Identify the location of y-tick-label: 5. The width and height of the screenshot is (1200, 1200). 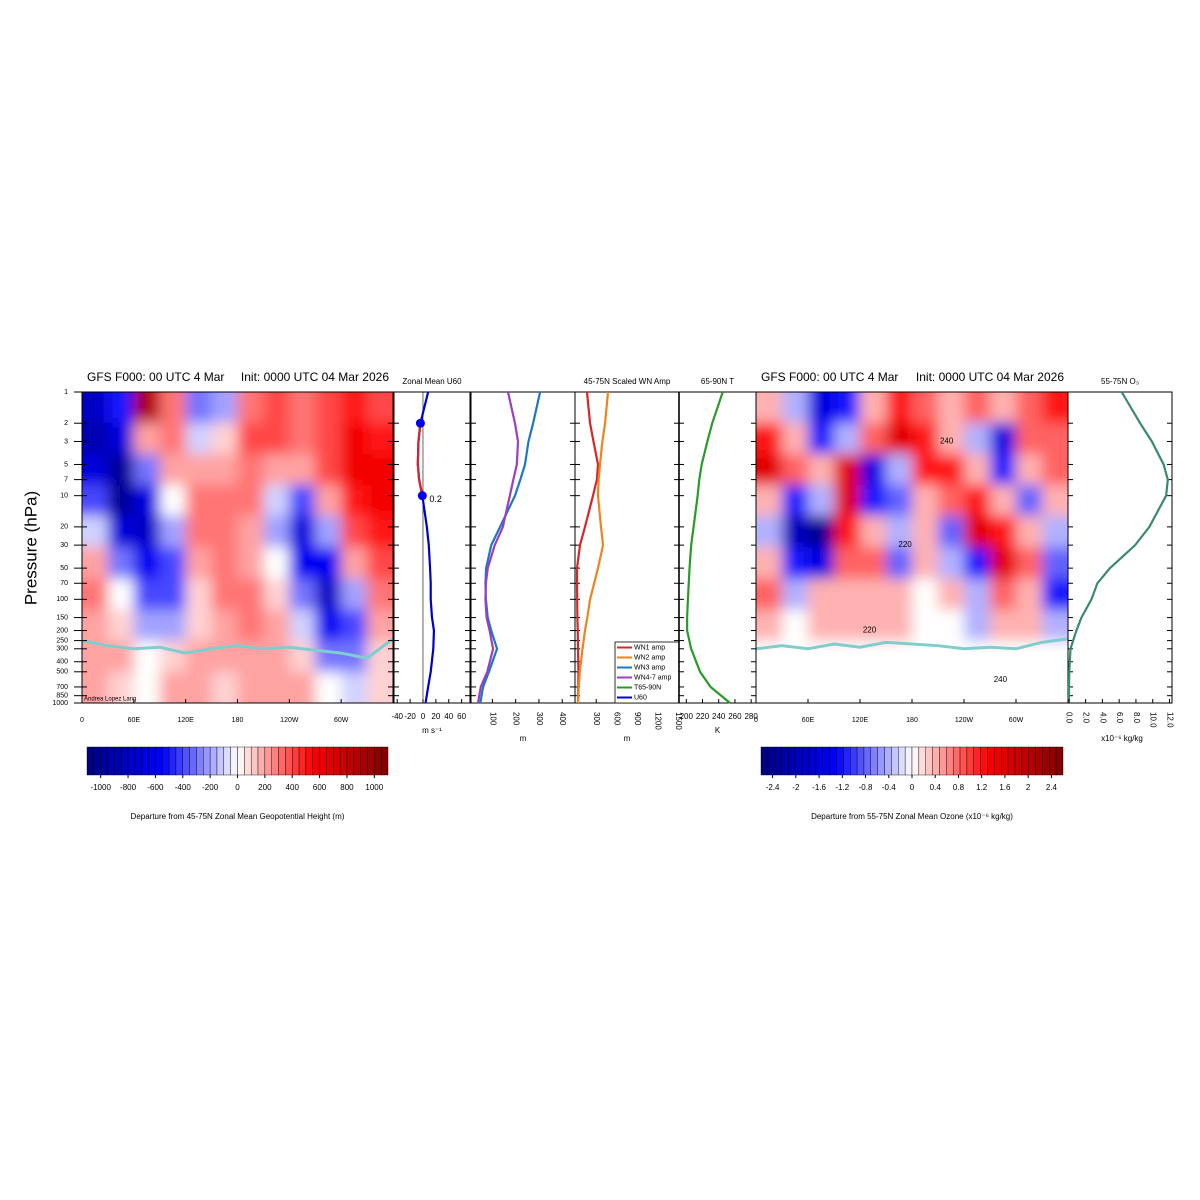
(66, 464).